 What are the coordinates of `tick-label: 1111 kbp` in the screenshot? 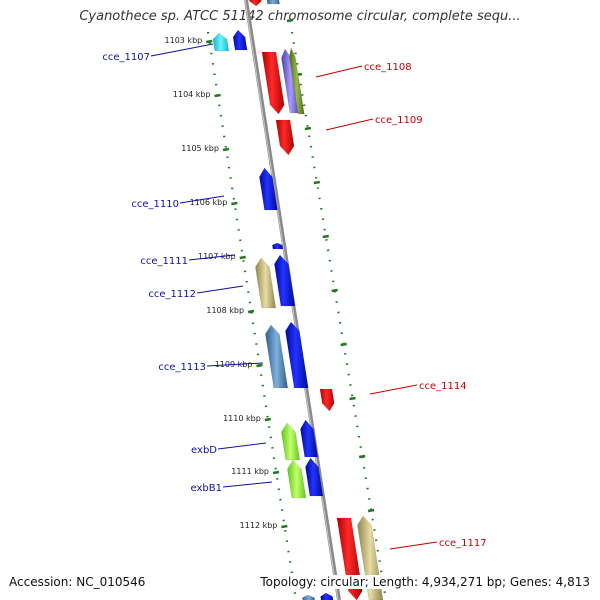 It's located at (250, 471).